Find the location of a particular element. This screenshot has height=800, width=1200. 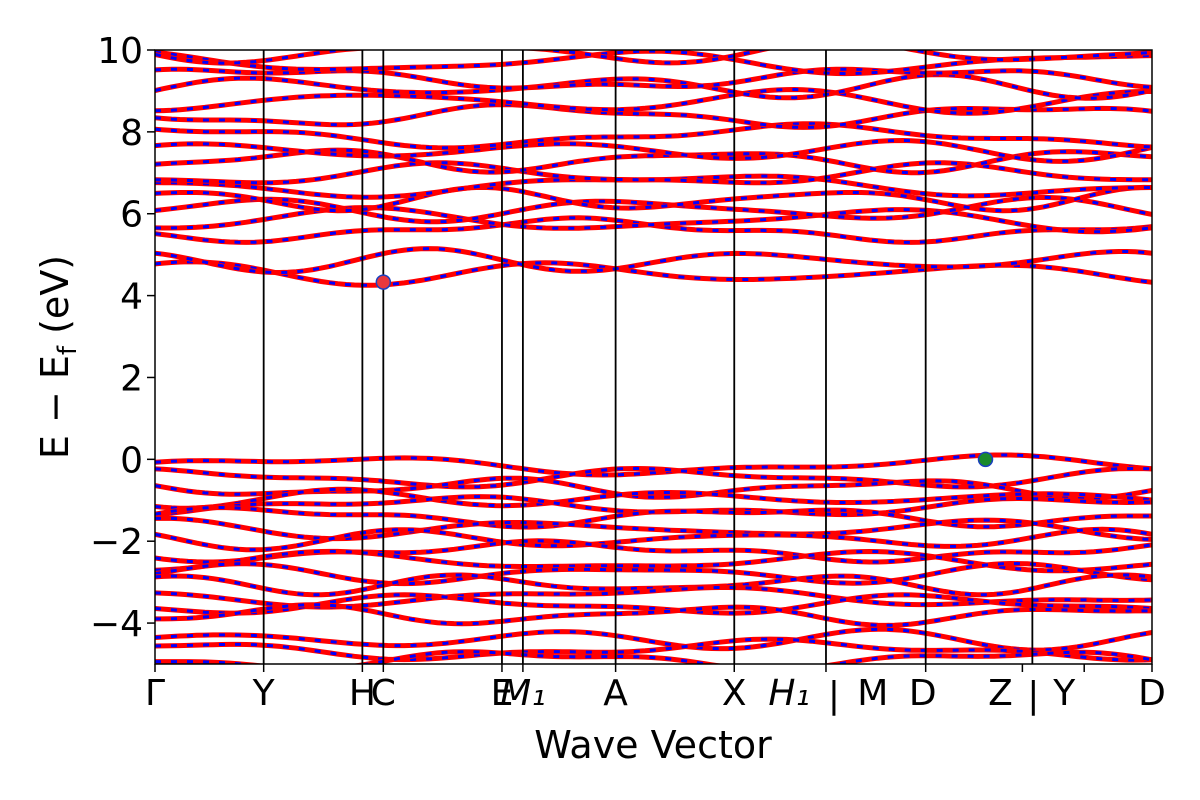

y-tick-label: 2 is located at coordinates (131, 378).